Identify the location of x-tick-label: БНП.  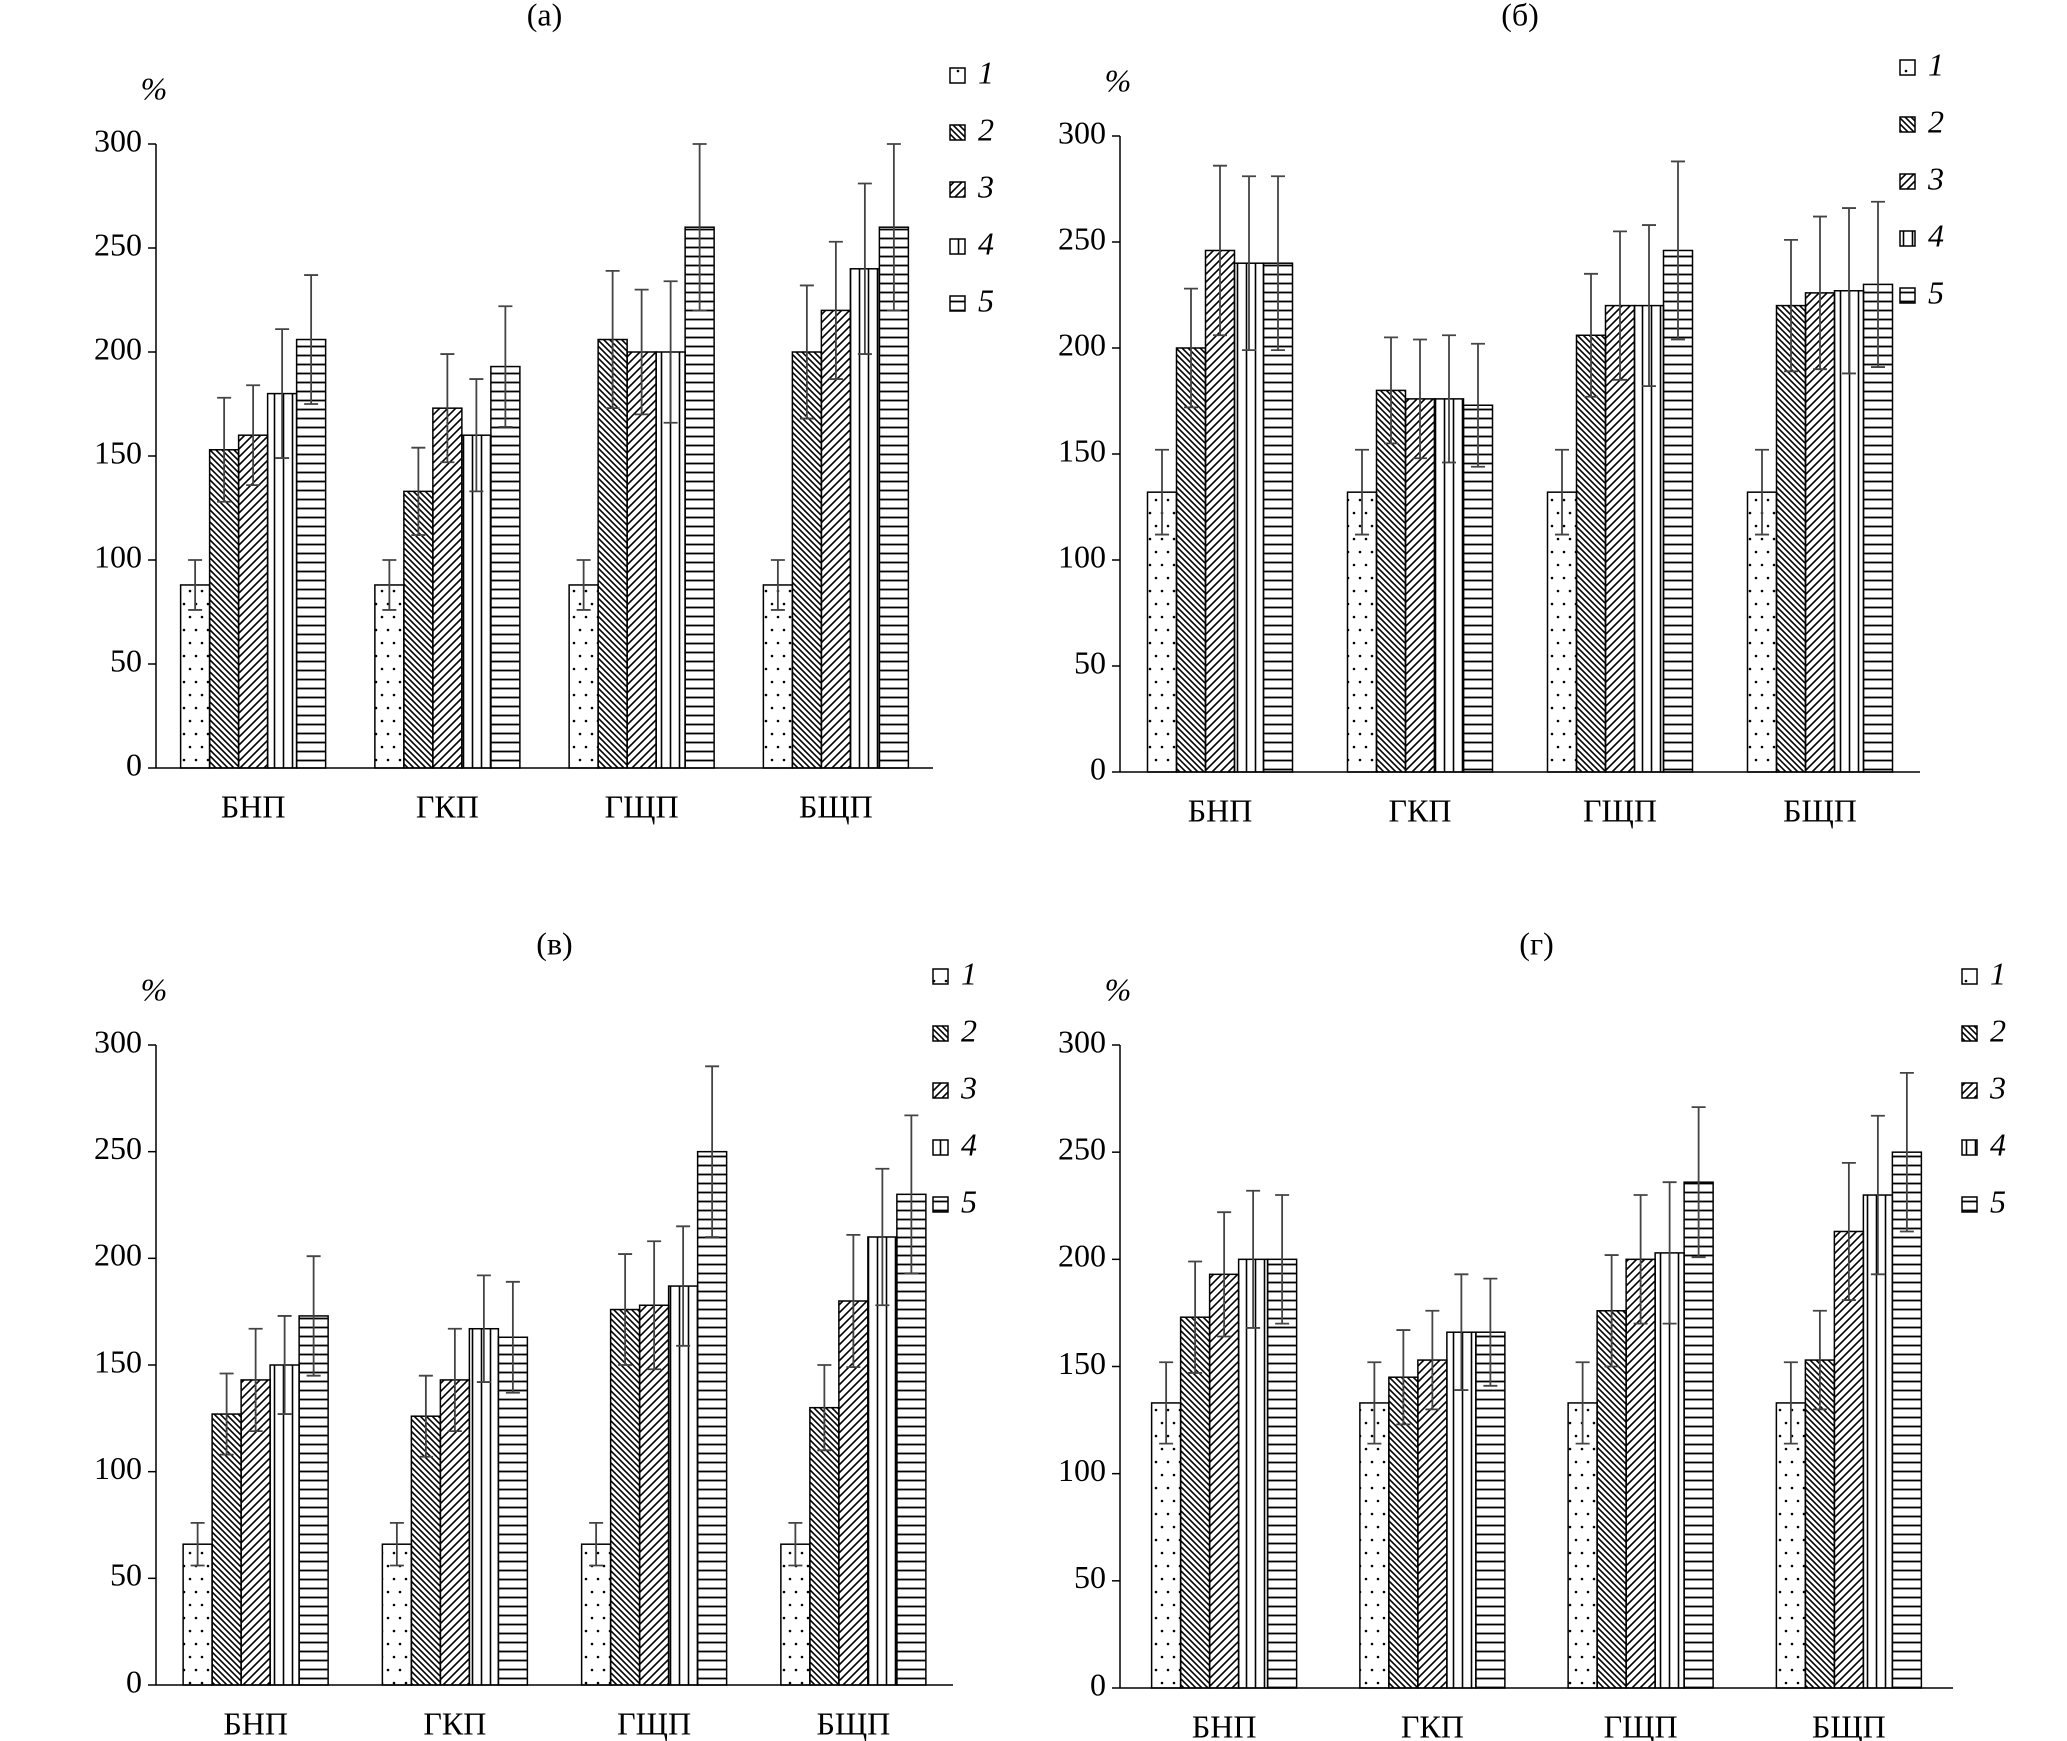
(253, 806).